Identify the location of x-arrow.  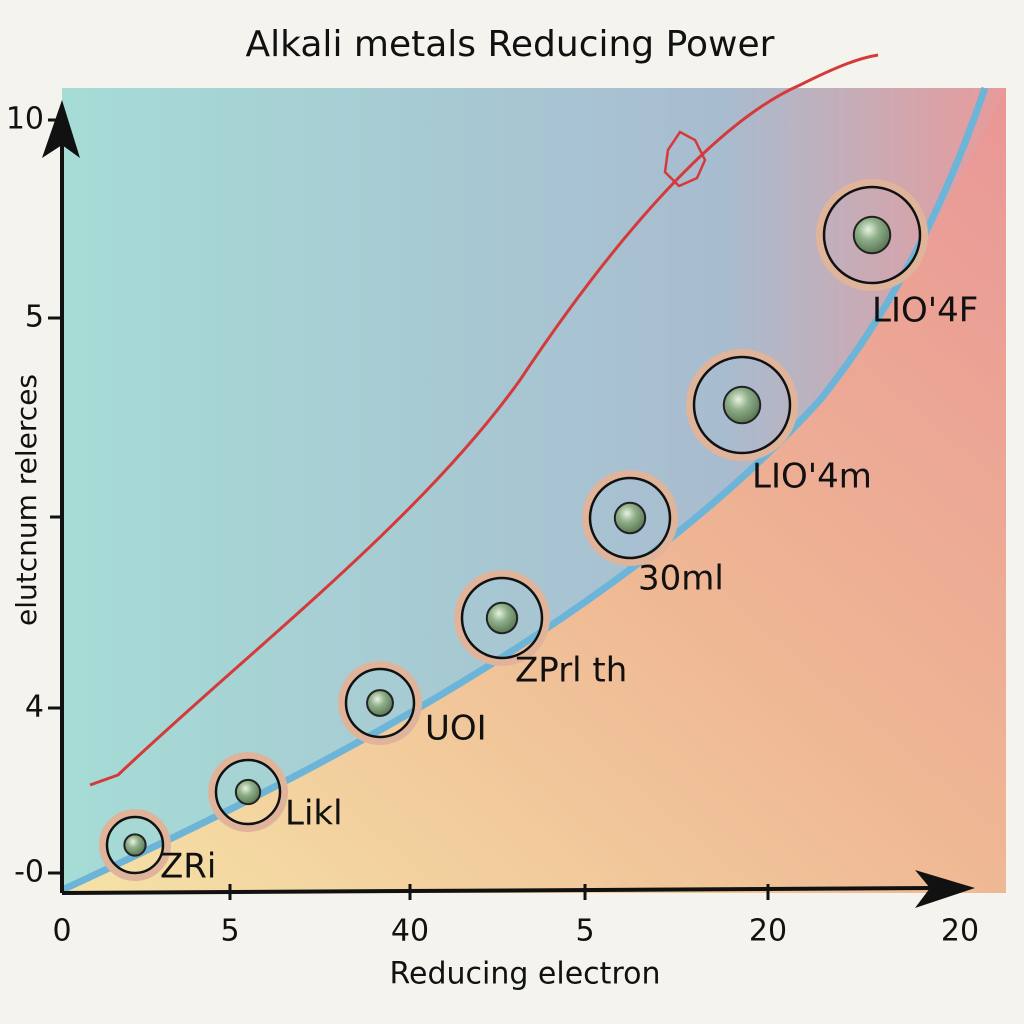
(945, 889).